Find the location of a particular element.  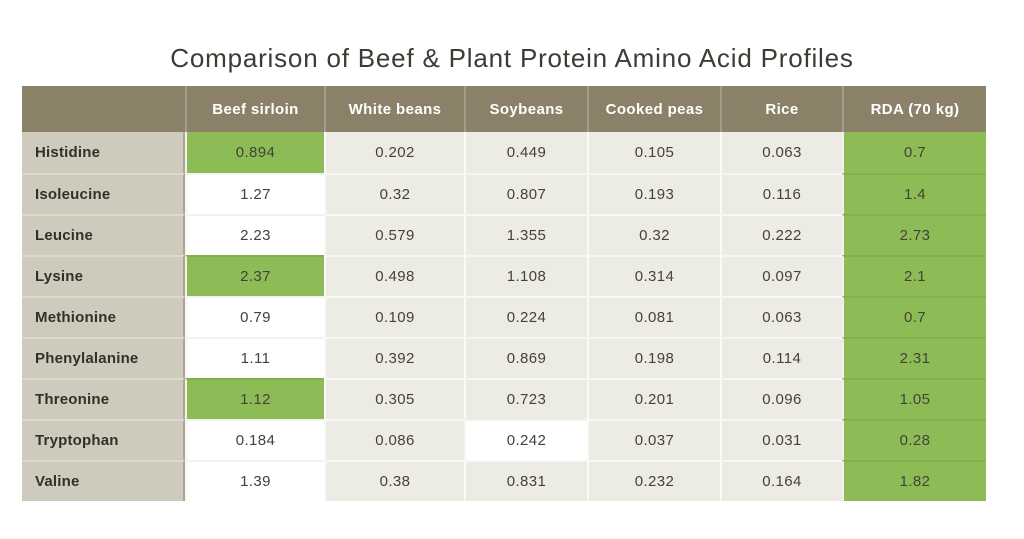

value-cell-histidine-beef-sirloin: 0.894 is located at coordinates (254, 152).